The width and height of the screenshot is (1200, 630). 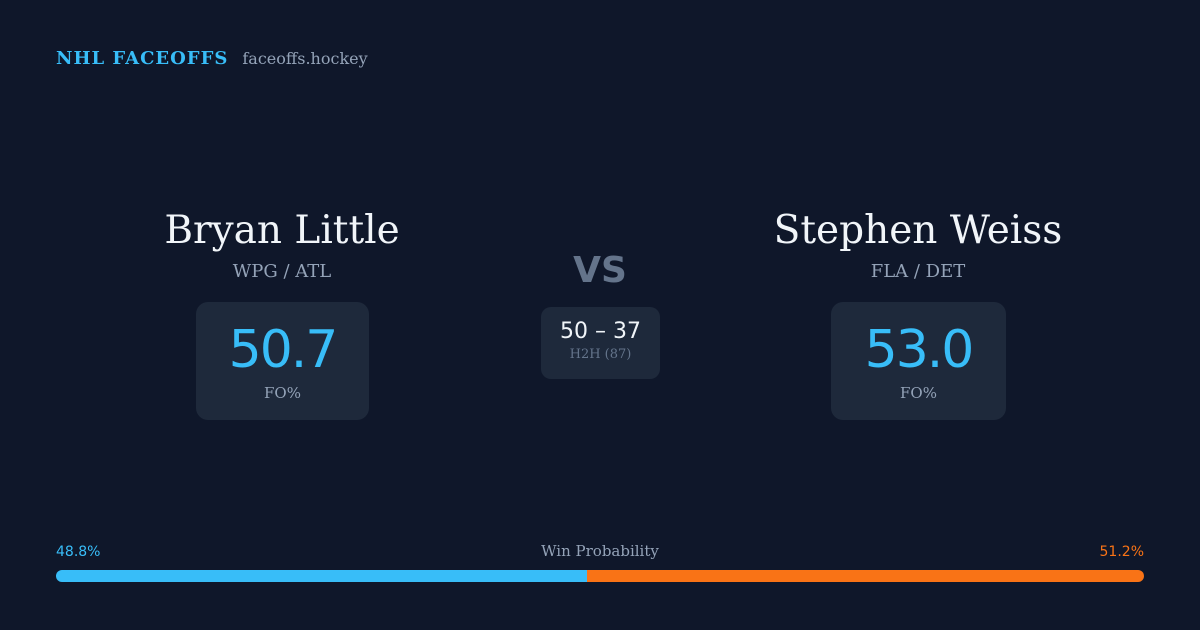 What do you see at coordinates (918, 230) in the screenshot?
I see `player-right-name: Stephen Weiss` at bounding box center [918, 230].